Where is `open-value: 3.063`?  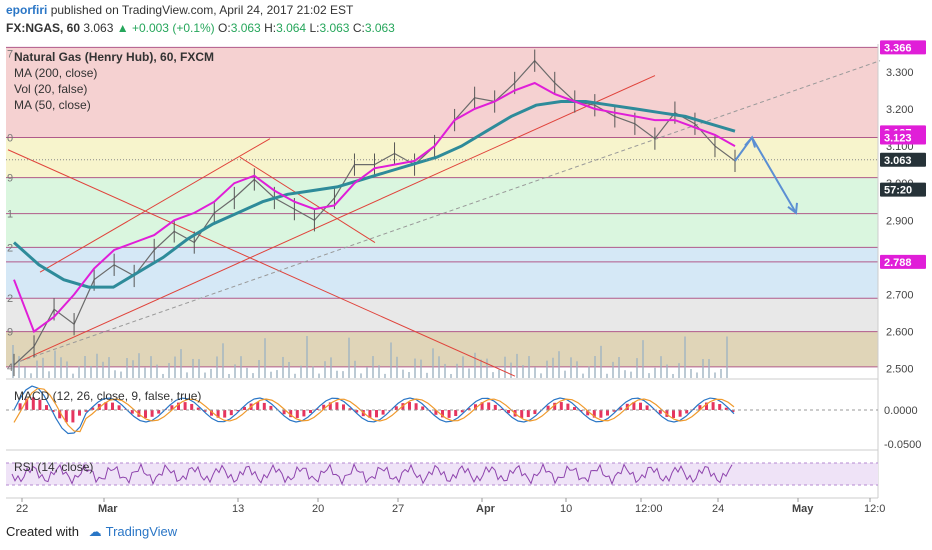
open-value: 3.063 is located at coordinates (245, 28).